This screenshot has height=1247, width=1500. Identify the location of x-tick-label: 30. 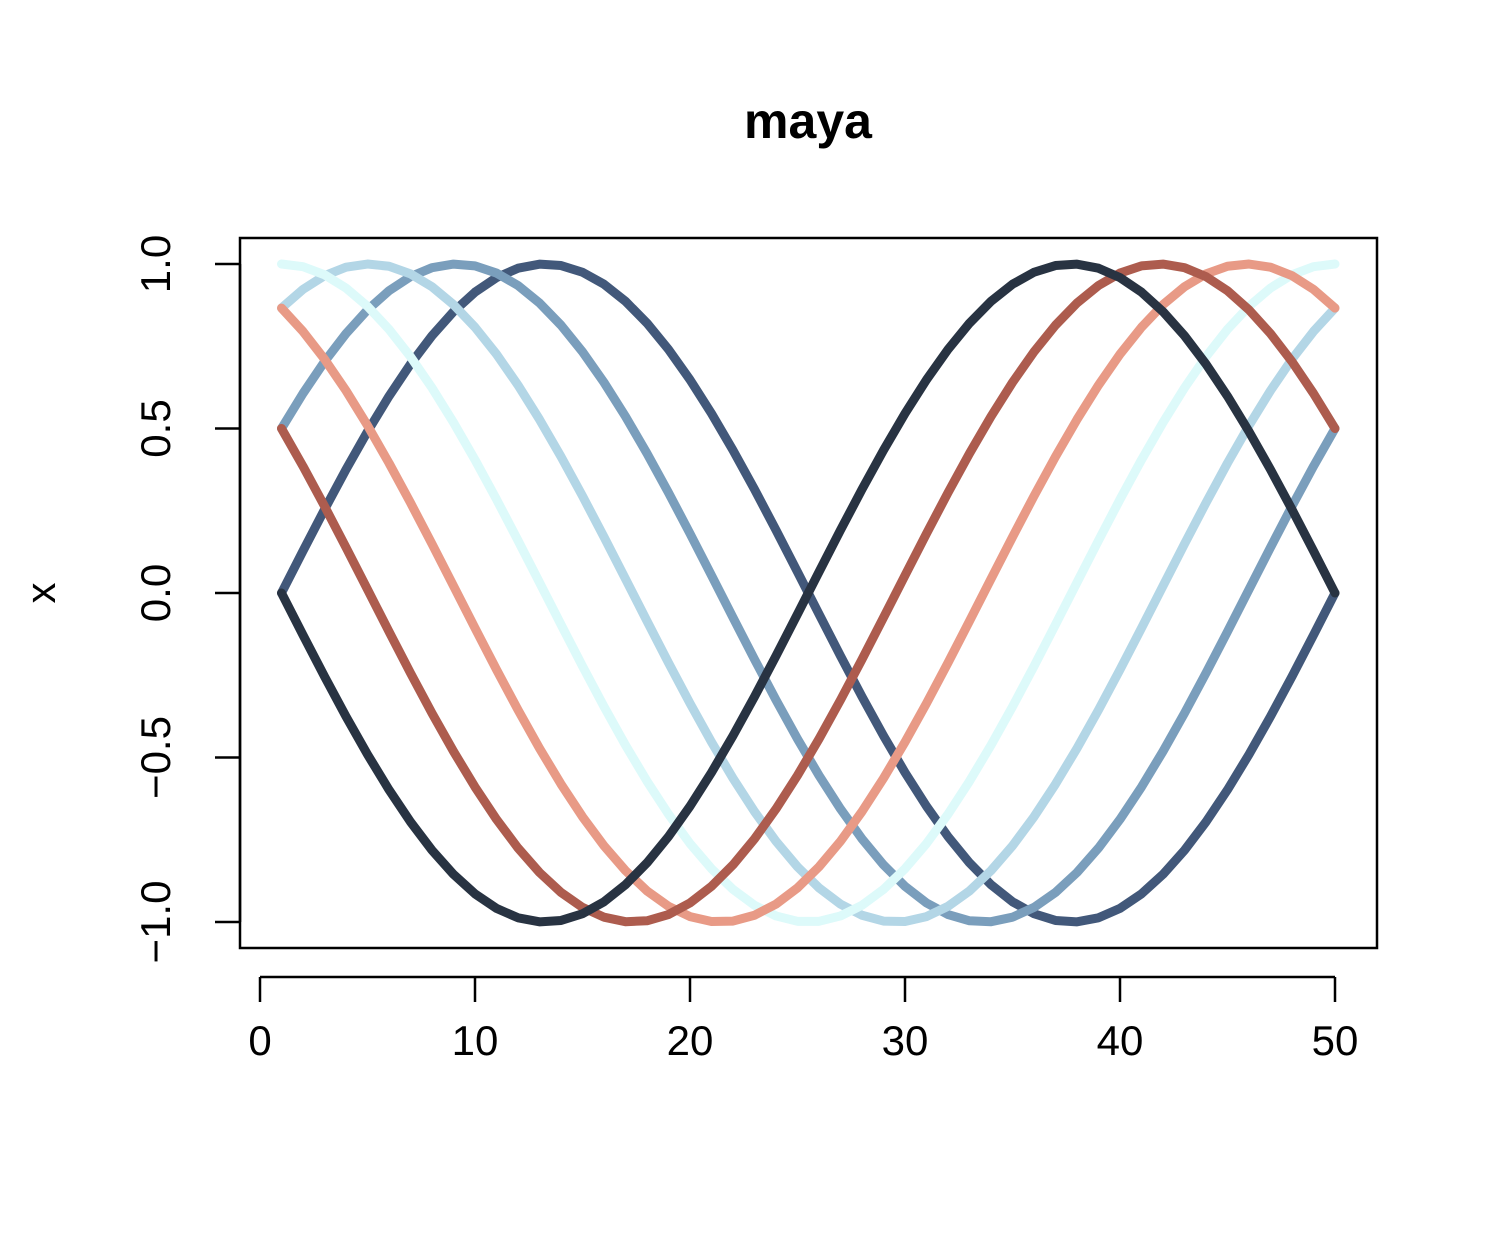
(905, 1040).